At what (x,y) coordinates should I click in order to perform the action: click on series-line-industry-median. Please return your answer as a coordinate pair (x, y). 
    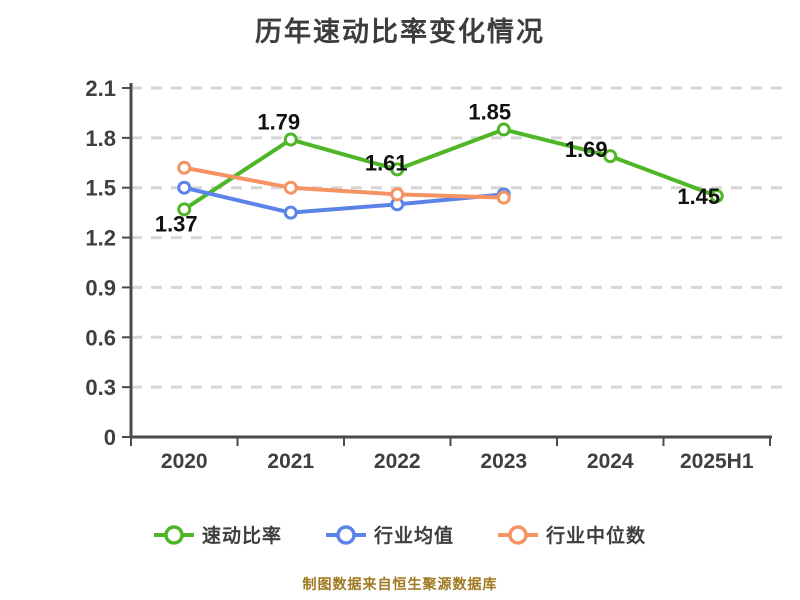
    Looking at the image, I should click on (344, 182).